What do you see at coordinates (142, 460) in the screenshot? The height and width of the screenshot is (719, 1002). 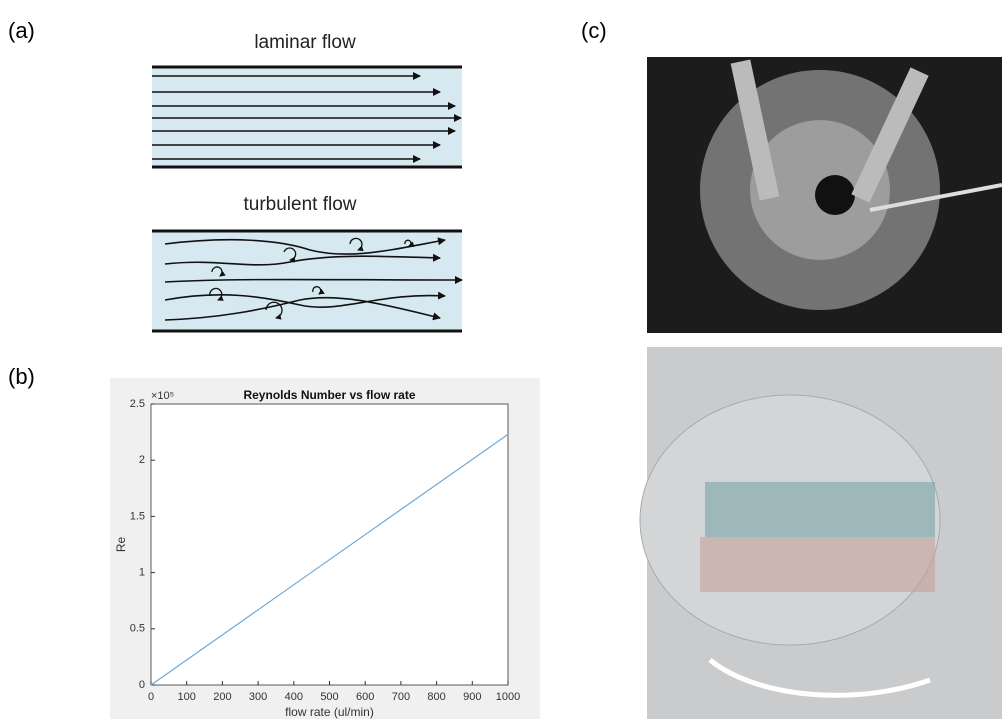 I see `y-tick-label: 2` at bounding box center [142, 460].